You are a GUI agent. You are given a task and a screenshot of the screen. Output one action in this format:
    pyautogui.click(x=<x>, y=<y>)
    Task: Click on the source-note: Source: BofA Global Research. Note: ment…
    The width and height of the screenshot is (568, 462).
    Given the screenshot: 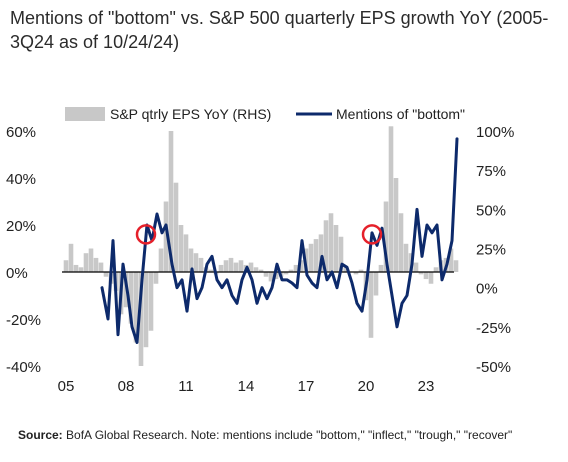 What is the action you would take?
    pyautogui.click(x=265, y=435)
    